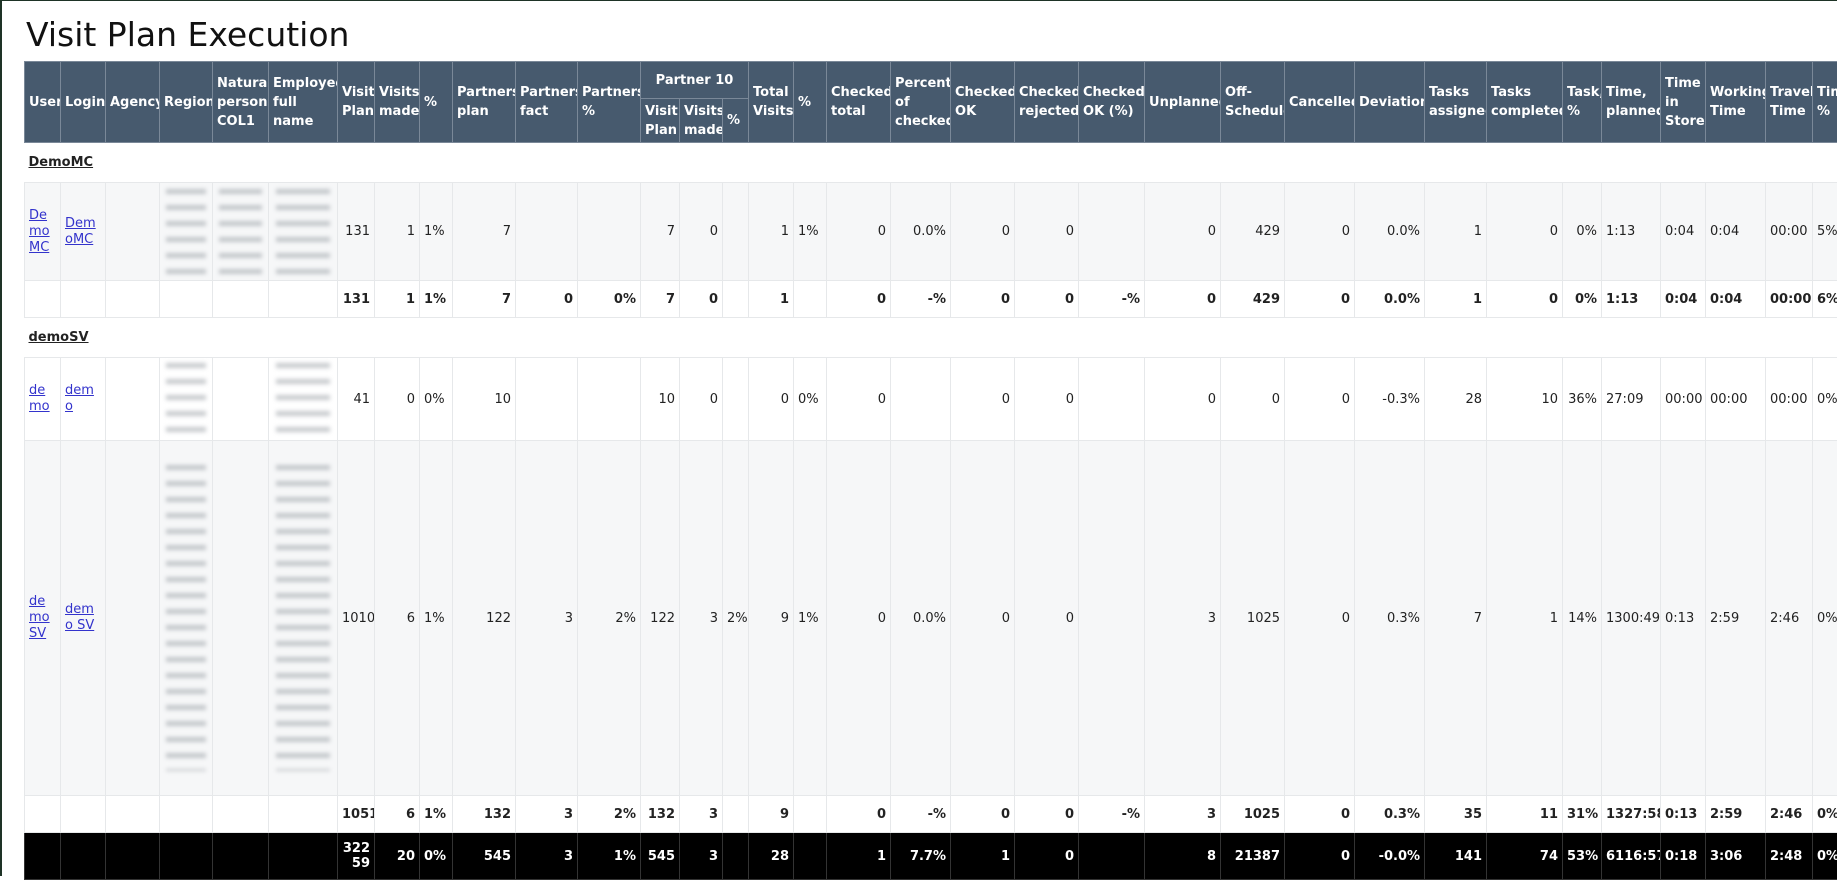  I want to click on group-cell: demoSV, so click(931, 338).